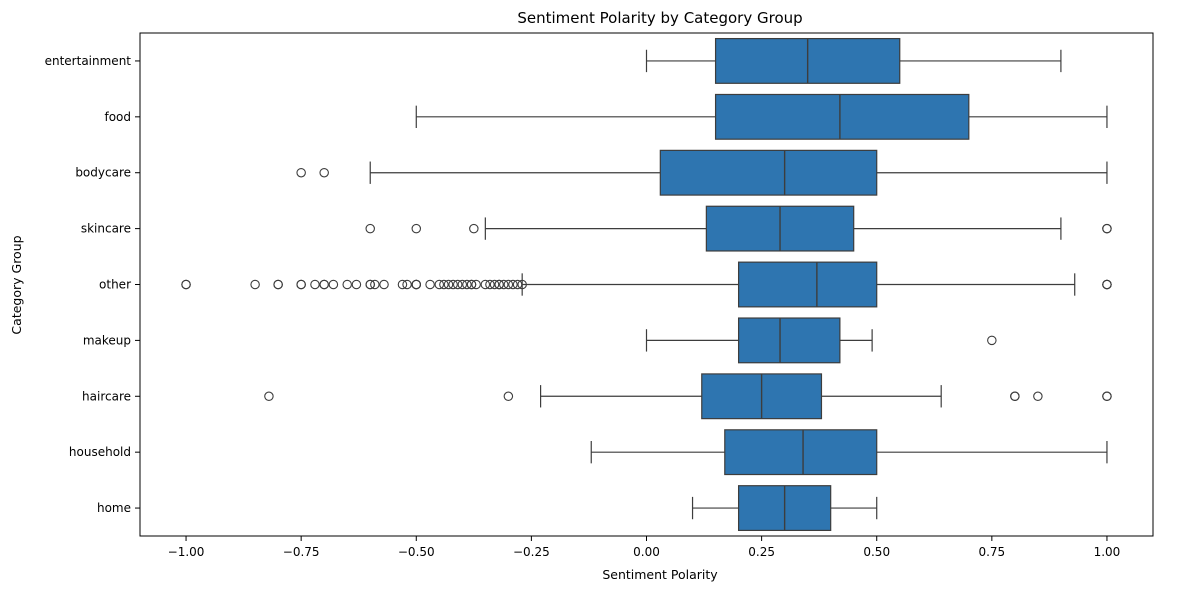 This screenshot has height=590, width=1189. Describe the element at coordinates (1107, 552) in the screenshot. I see `x-tick-label: 1.00` at that location.